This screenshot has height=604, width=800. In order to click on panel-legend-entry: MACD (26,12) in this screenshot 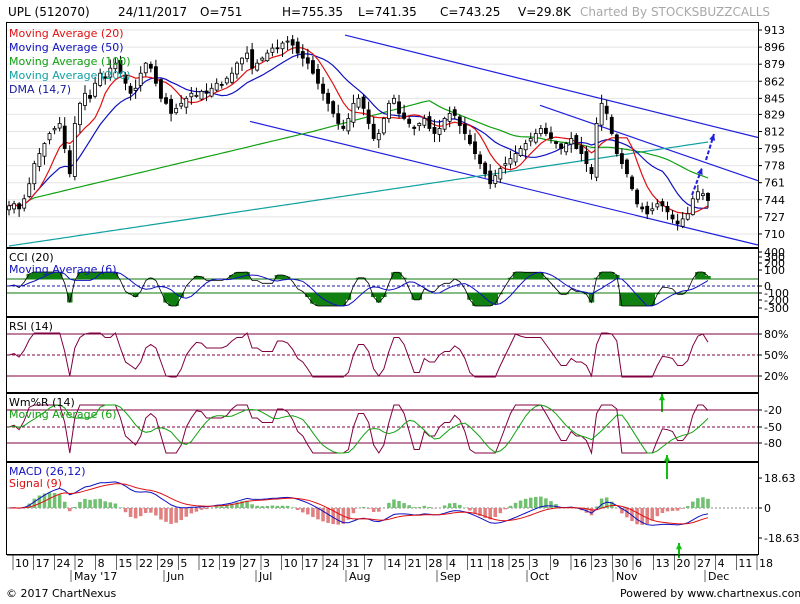, I will do `click(47, 471)`.